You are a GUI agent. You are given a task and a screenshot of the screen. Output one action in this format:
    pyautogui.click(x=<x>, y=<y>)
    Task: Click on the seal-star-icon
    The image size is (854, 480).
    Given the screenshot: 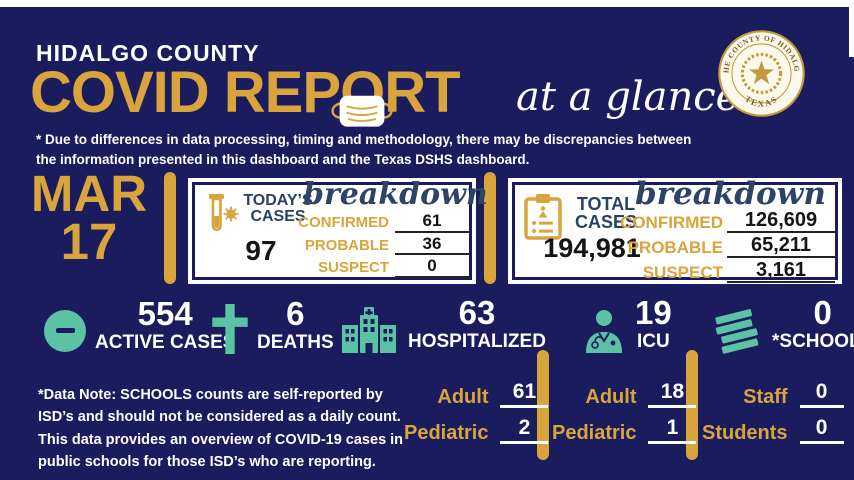 What is the action you would take?
    pyautogui.click(x=761, y=72)
    